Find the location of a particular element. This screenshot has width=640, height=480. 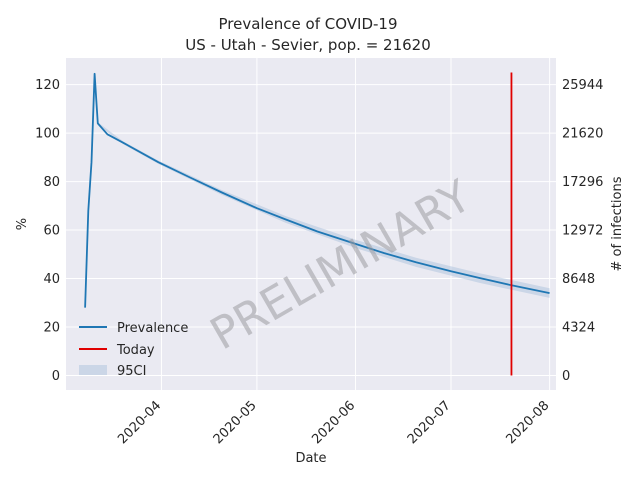

legend: Prevalence Today 95CI is located at coordinates (133, 350).